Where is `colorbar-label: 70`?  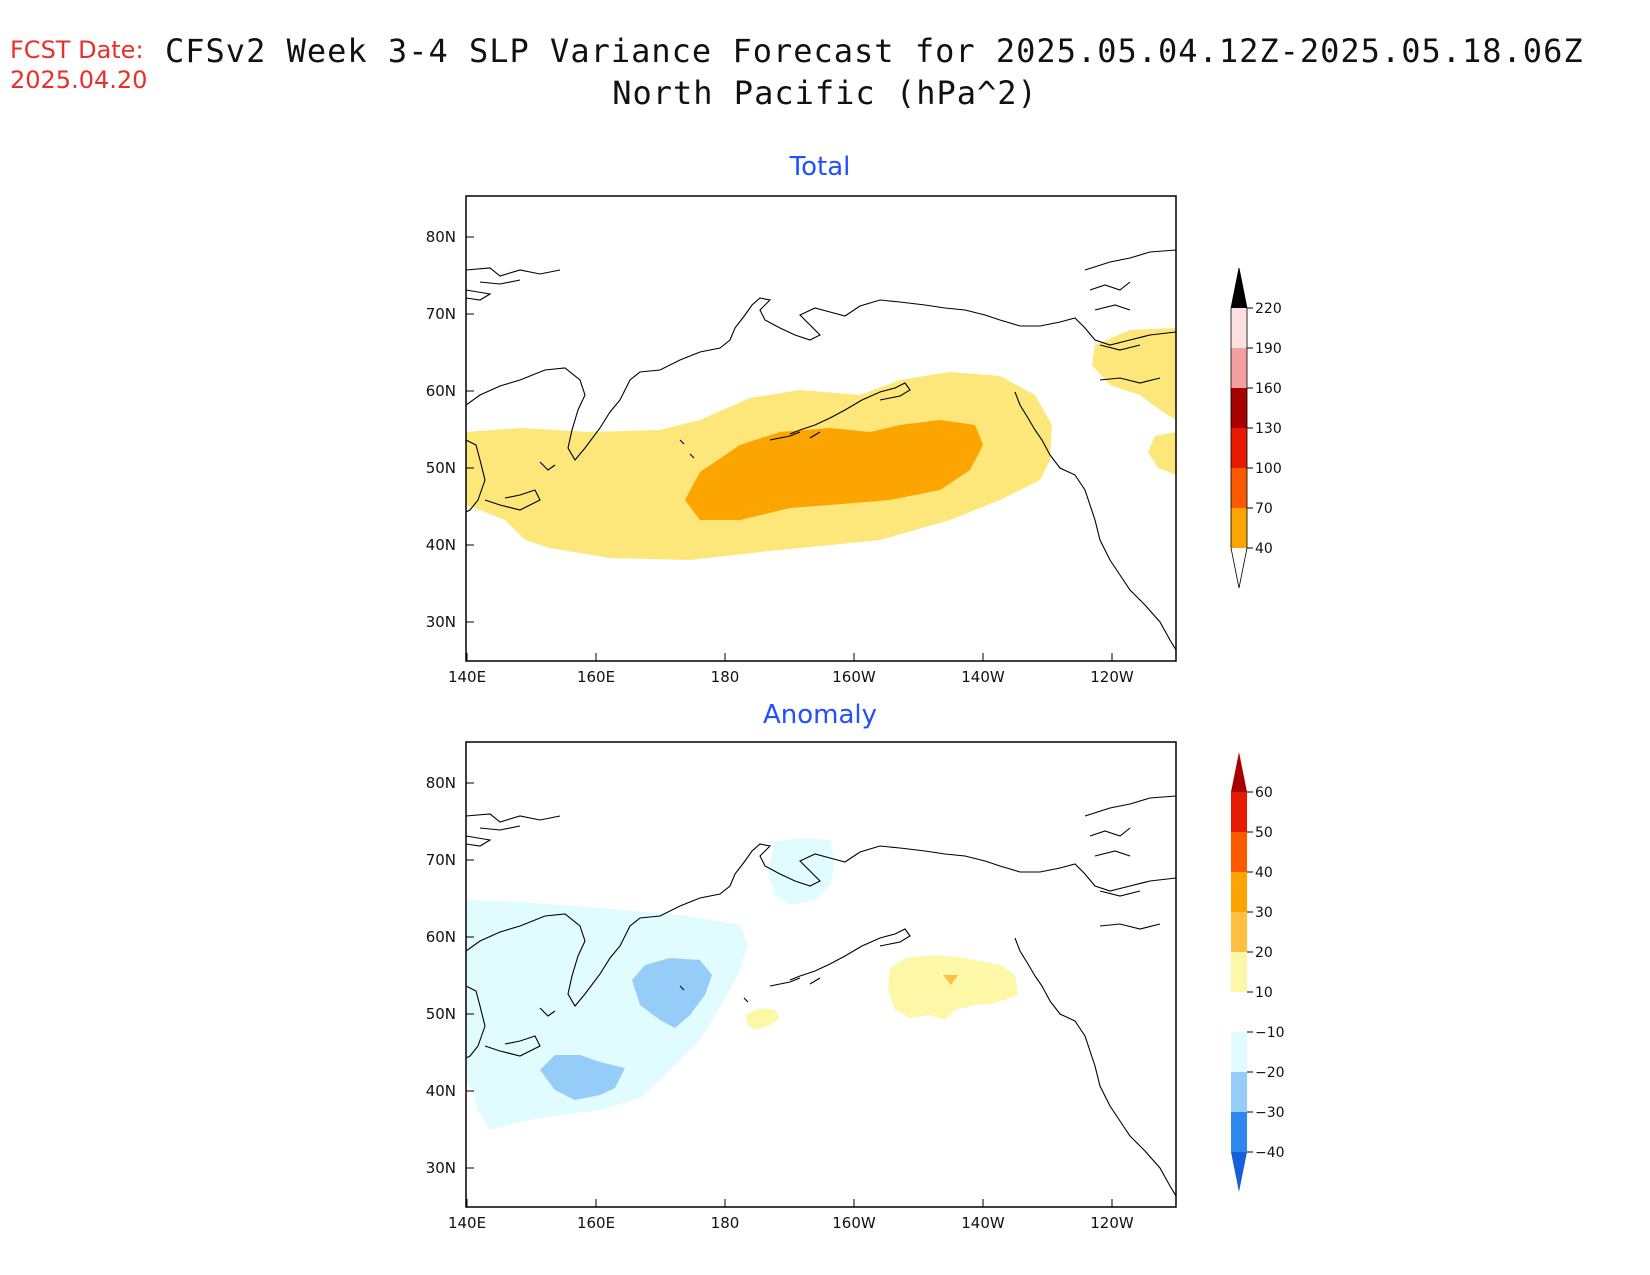
colorbar-label: 70 is located at coordinates (1264, 509).